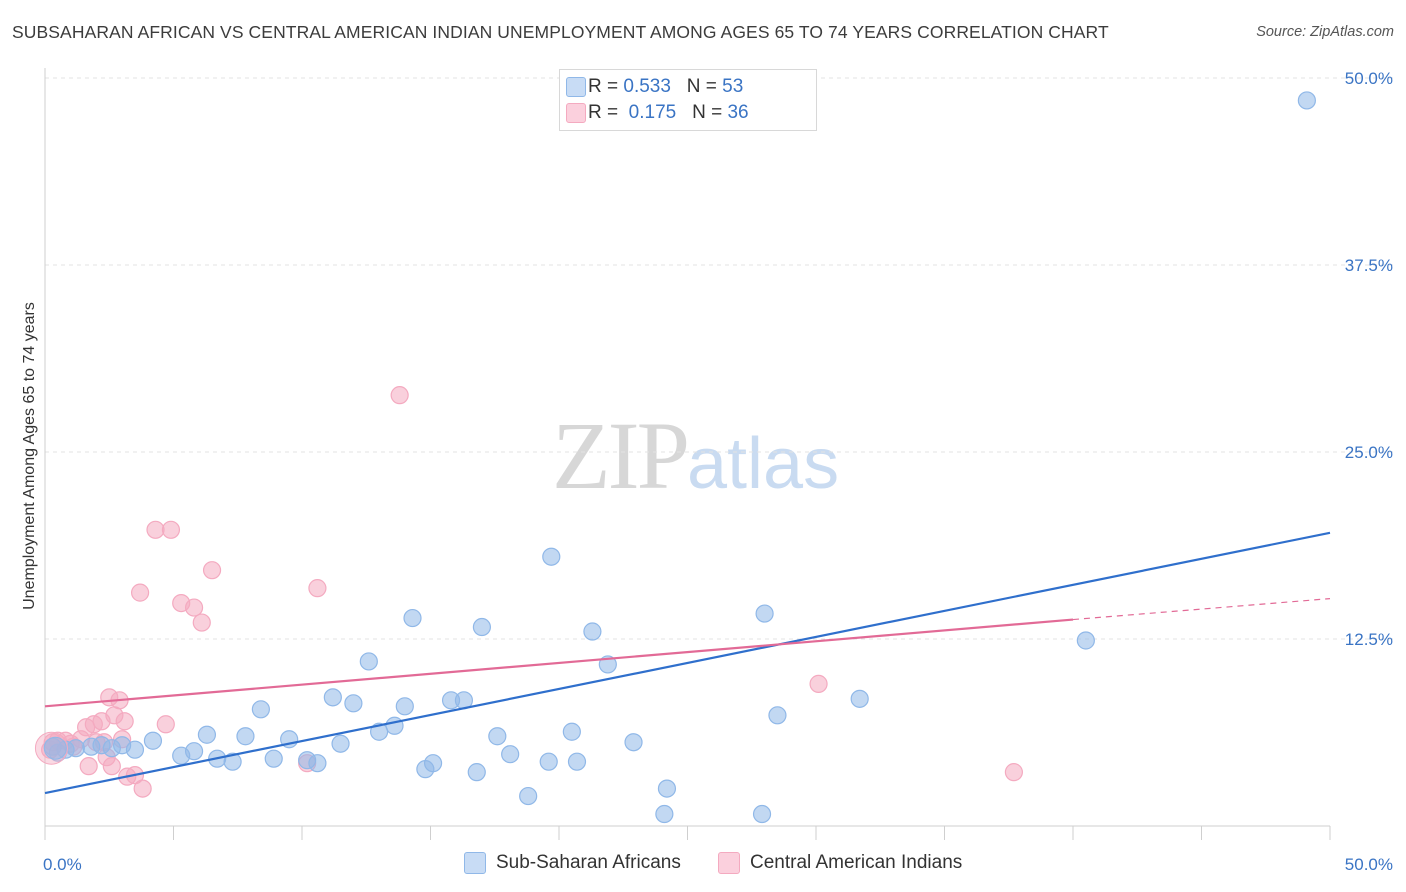  Describe the element at coordinates (1369, 452) in the screenshot. I see `y-tick-label: 25.0%` at that location.